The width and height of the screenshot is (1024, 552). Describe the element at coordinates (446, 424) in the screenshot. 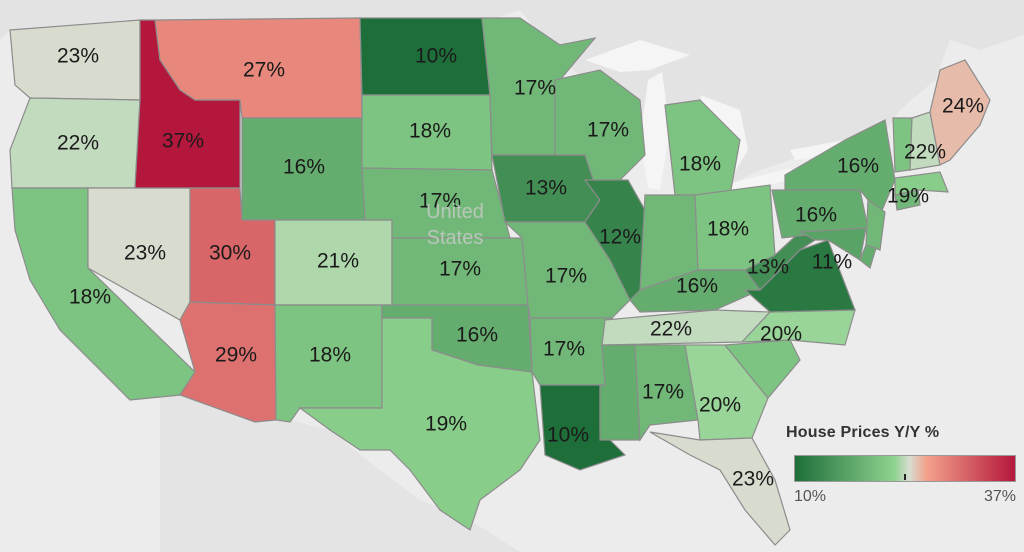

I see `state-label-tx: 19%` at that location.